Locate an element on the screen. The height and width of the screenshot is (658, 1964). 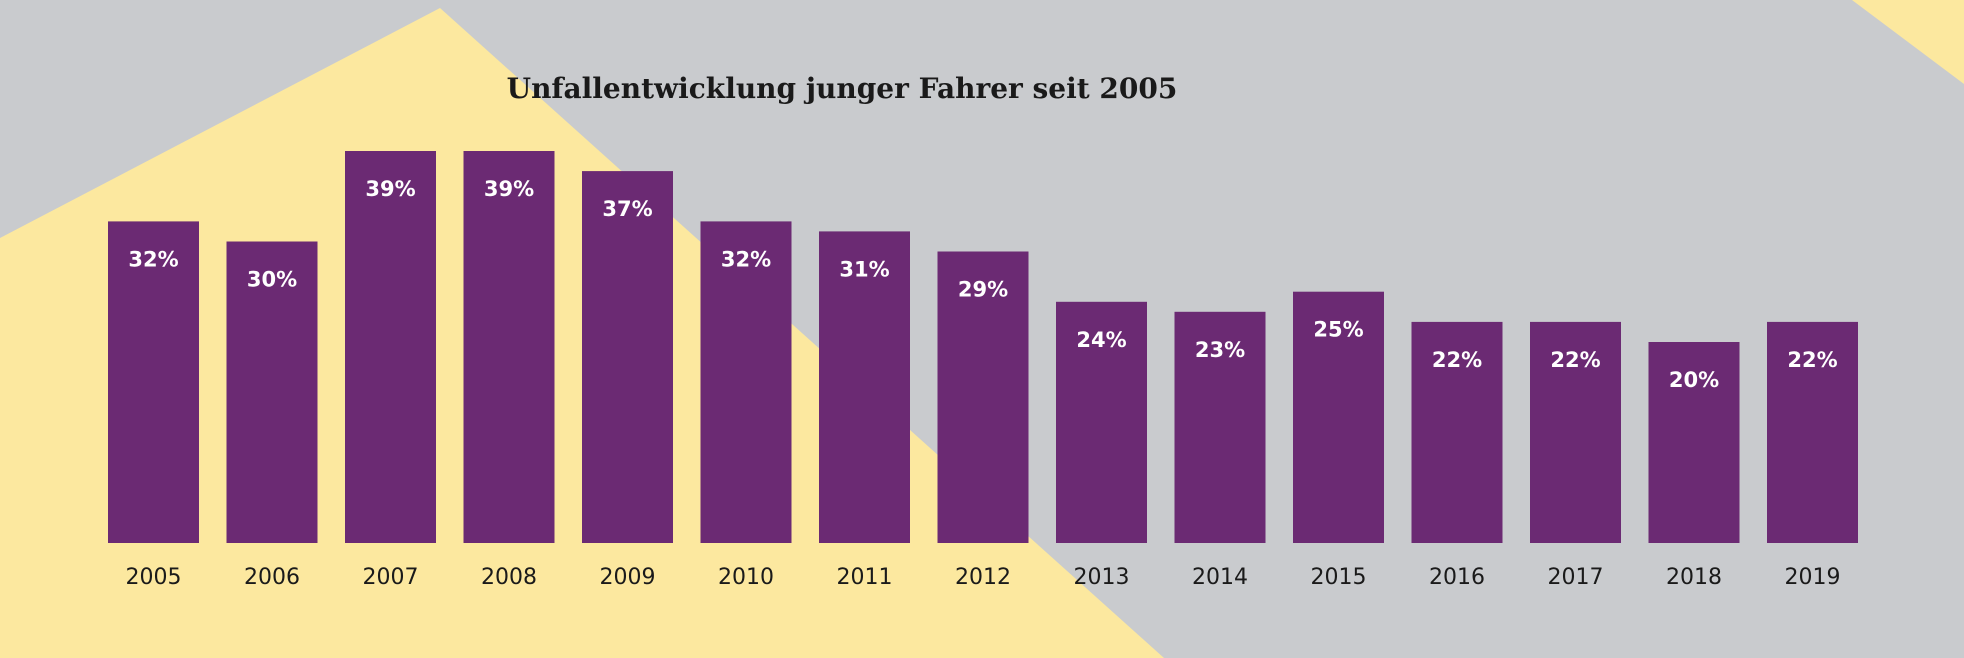
bar-2017 is located at coordinates (1575, 432).